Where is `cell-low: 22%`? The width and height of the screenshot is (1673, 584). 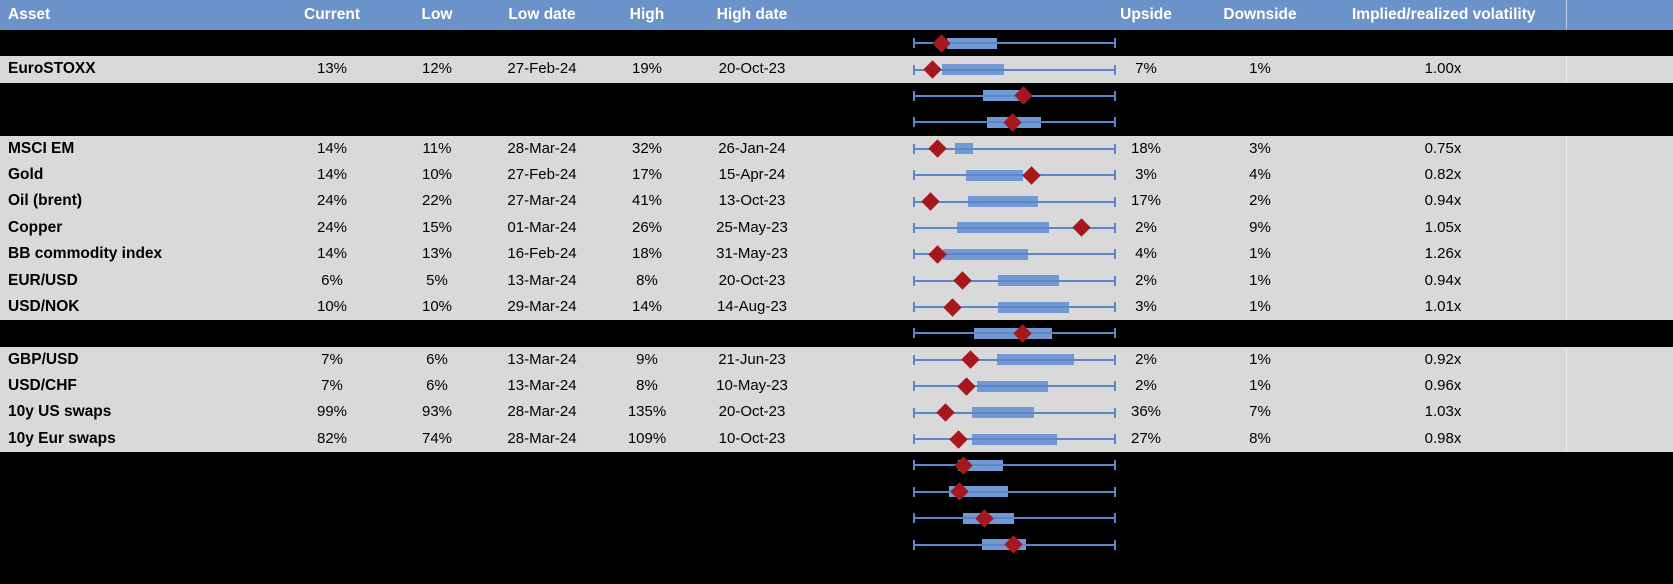 cell-low: 22% is located at coordinates (437, 201).